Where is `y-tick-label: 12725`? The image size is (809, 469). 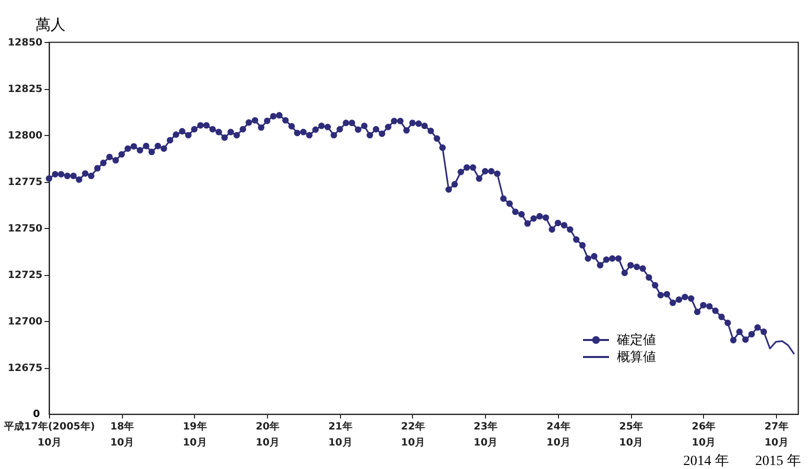
y-tick-label: 12725 is located at coordinates (25, 275).